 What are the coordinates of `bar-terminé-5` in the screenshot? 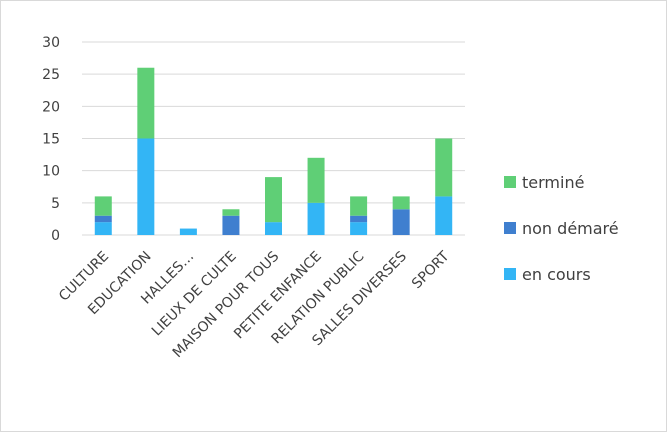 It's located at (316, 180).